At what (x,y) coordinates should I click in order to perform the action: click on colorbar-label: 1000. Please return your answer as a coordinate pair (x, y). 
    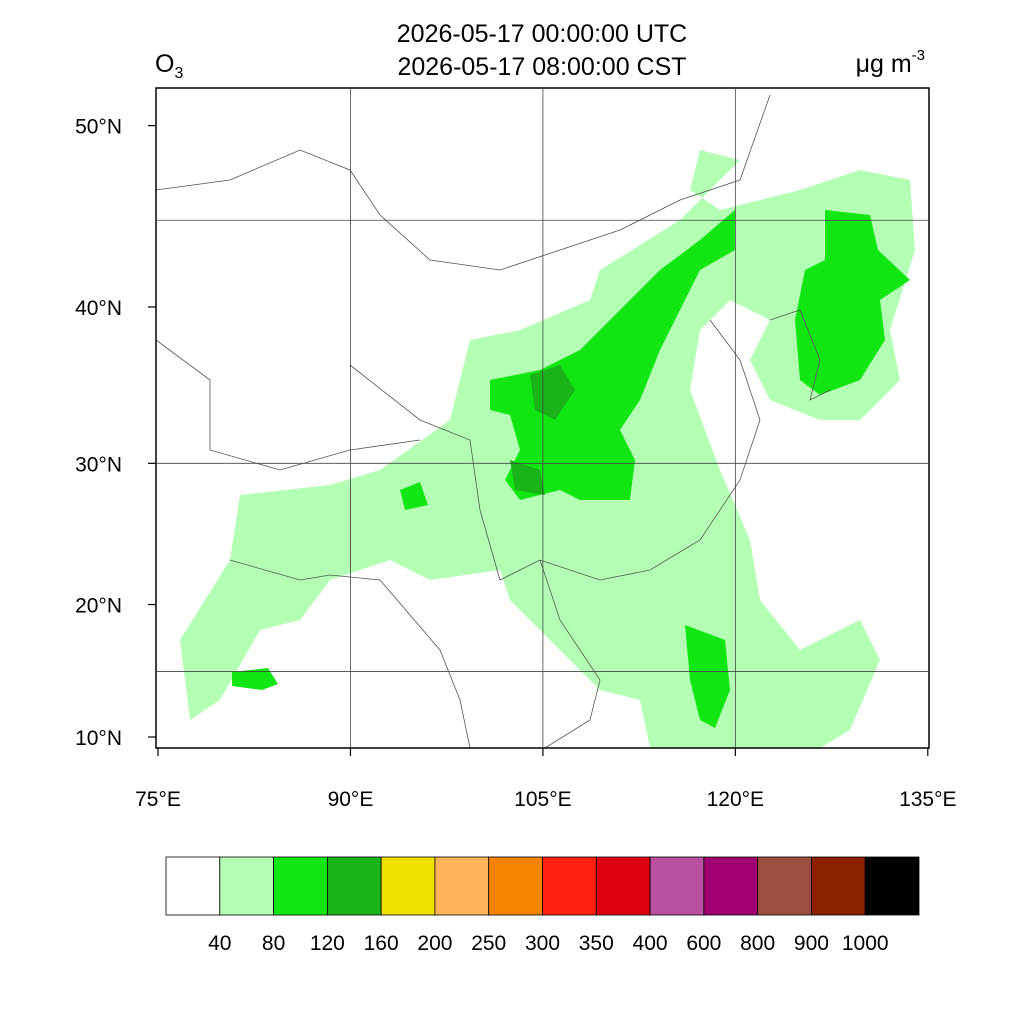
    Looking at the image, I should click on (865, 943).